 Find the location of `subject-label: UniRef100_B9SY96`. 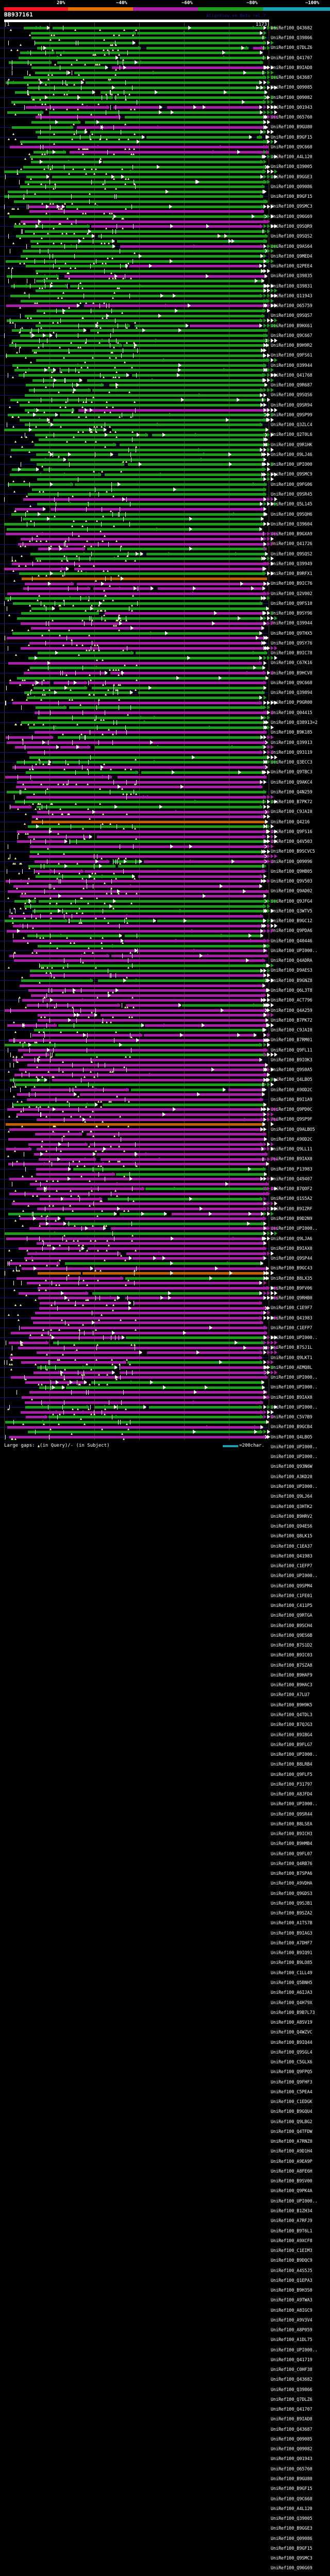

subject-label: UniRef100_B9SY96 is located at coordinates (291, 613).